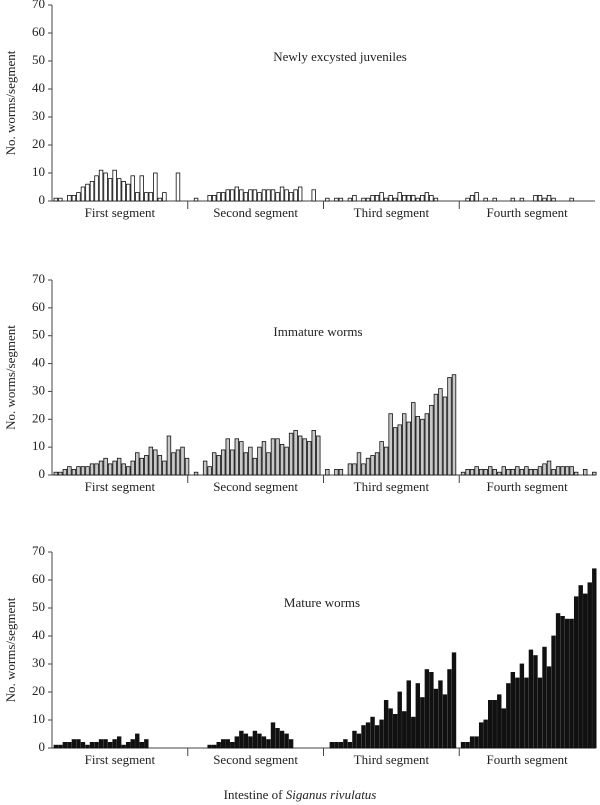 The image size is (600, 805). Describe the element at coordinates (38, 306) in the screenshot. I see `y-tick-label: 60` at that location.